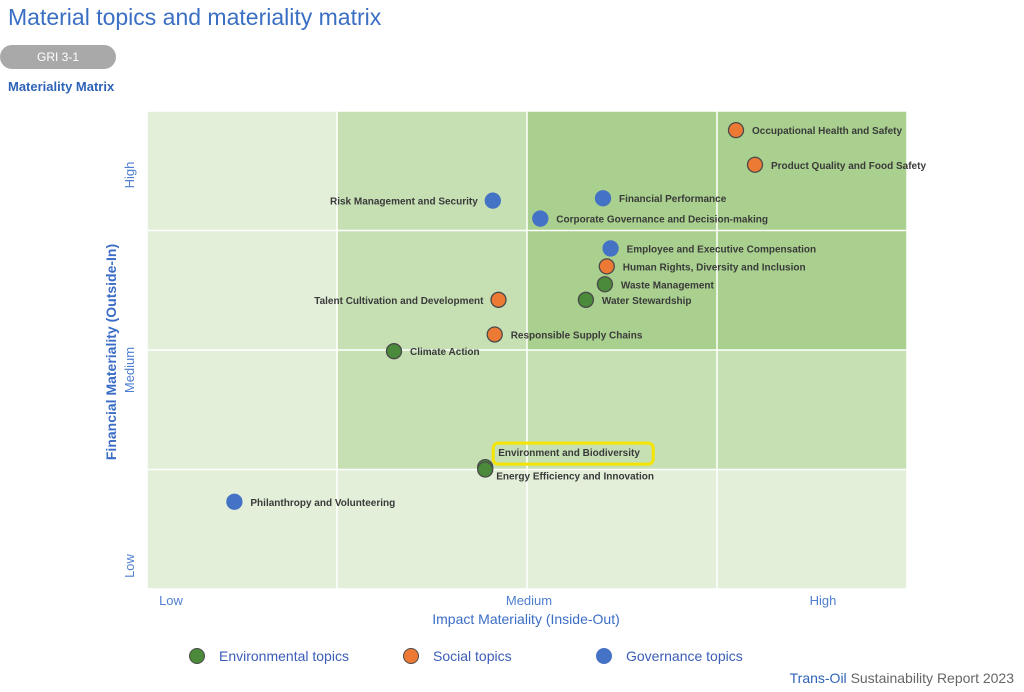 The height and width of the screenshot is (692, 1024). I want to click on legend-social: Social topics, so click(457, 656).